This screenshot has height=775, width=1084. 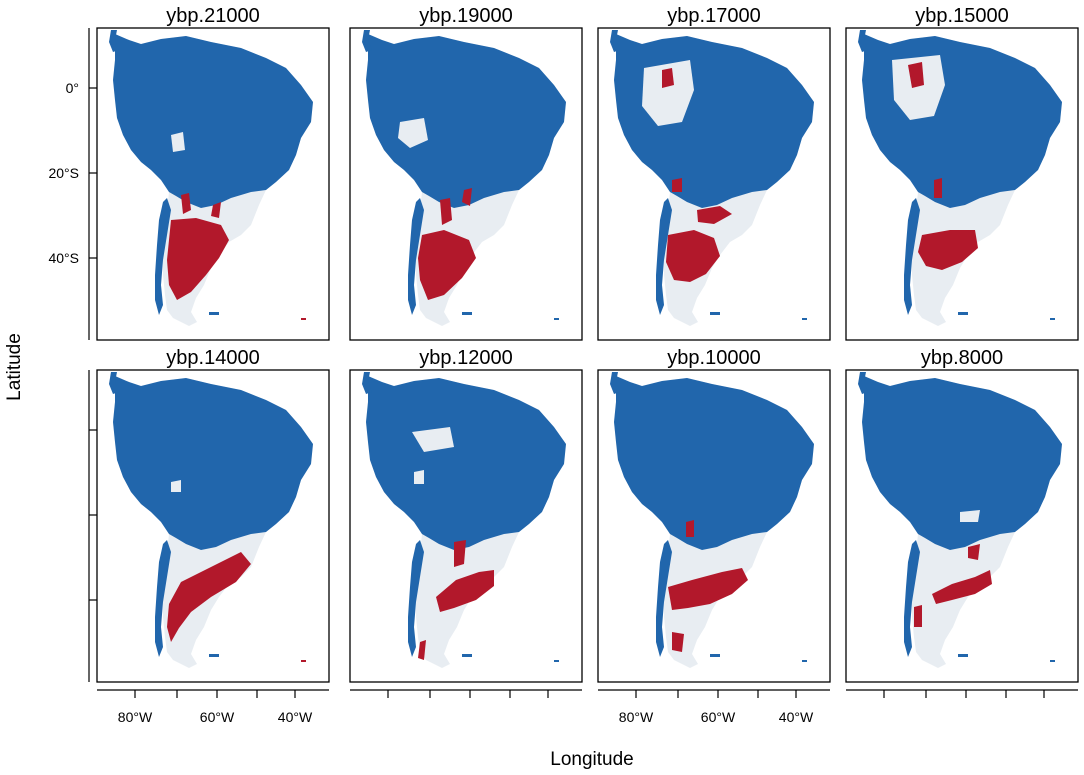 I want to click on map-panel: ybp.15000, so click(x=962, y=173).